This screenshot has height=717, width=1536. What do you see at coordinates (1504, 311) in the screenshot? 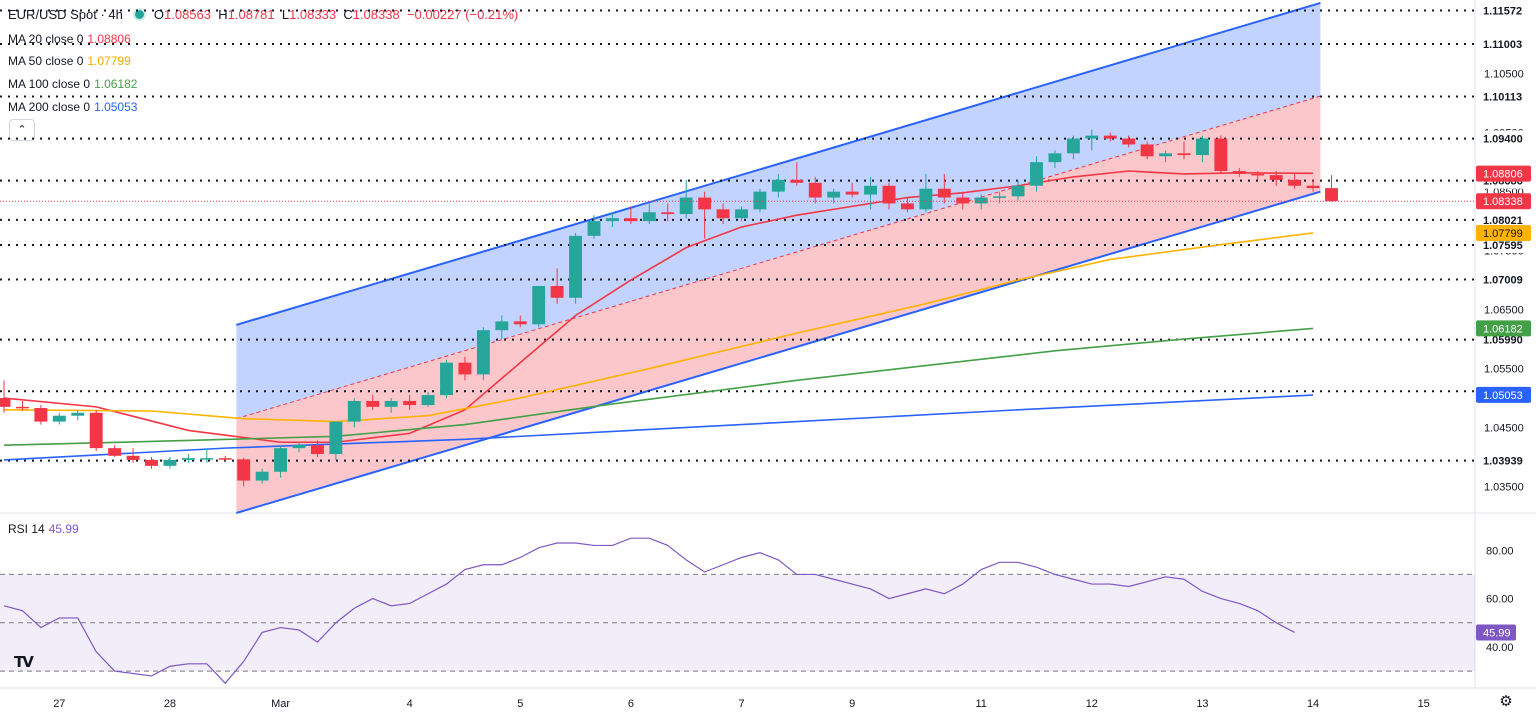
I see `price-tick-label: 1.06500` at bounding box center [1504, 311].